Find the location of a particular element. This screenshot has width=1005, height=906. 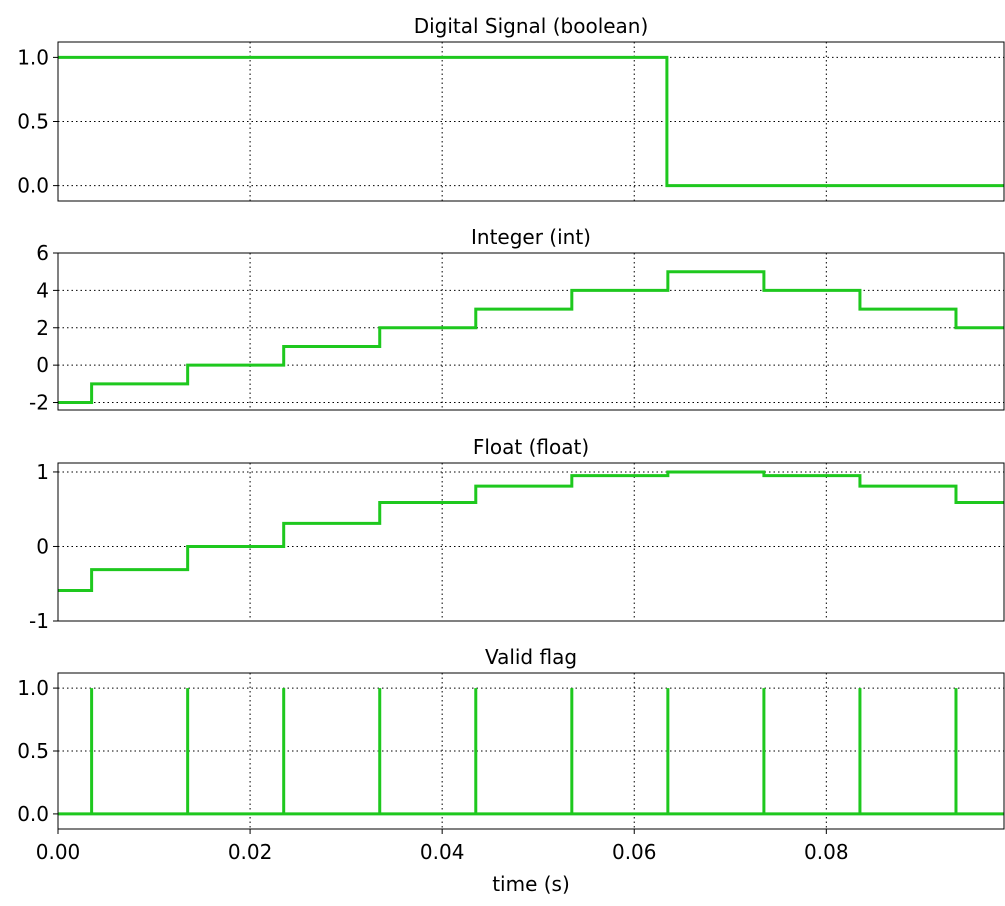

x-tick-label: 0.02 is located at coordinates (250, 852).